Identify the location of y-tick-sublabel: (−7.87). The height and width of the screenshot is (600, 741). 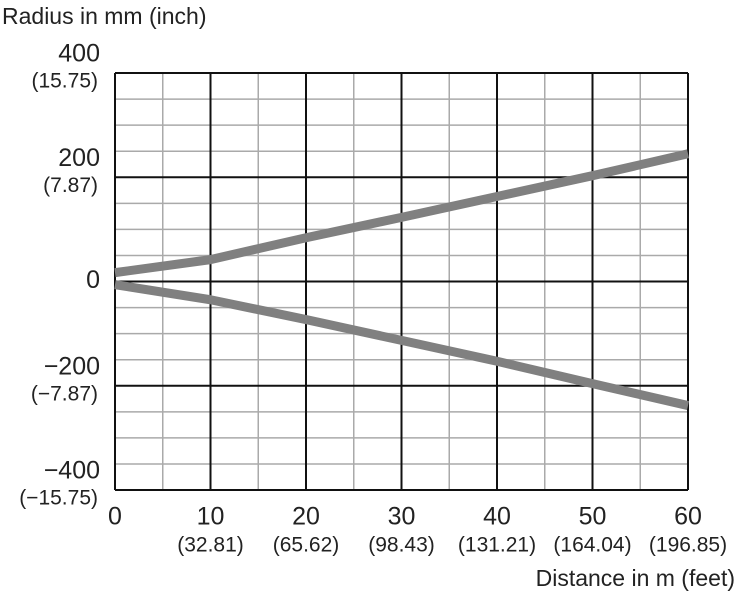
(64, 393).